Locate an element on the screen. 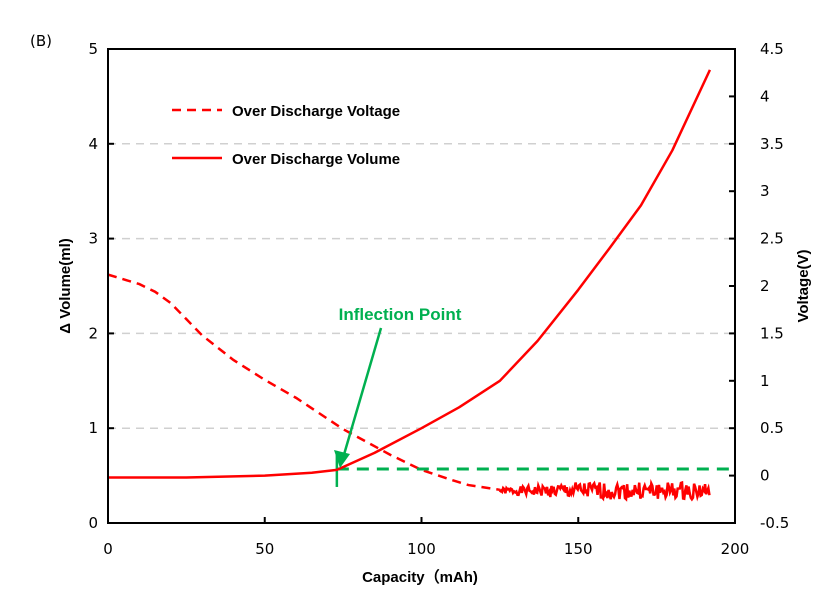  legend-label-voltage: Over Discharge Voltage is located at coordinates (316, 111).